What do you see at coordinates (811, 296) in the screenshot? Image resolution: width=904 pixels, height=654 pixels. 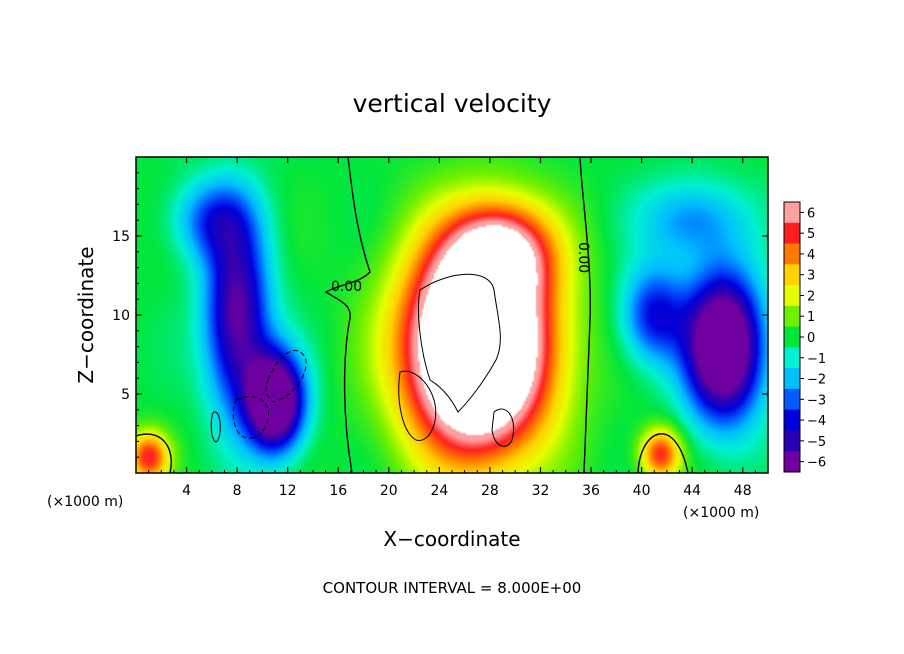 I see `colorbar-label: 2` at bounding box center [811, 296].